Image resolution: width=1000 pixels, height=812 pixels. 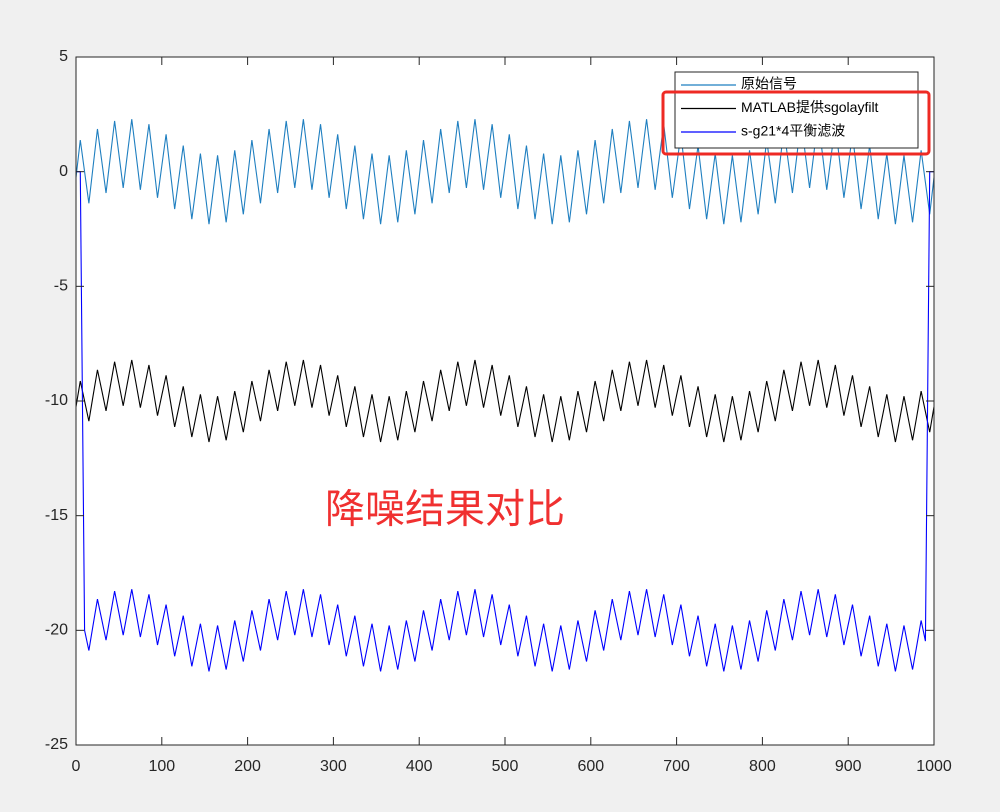 I want to click on legend-label: 原始信号, so click(x=769, y=84).